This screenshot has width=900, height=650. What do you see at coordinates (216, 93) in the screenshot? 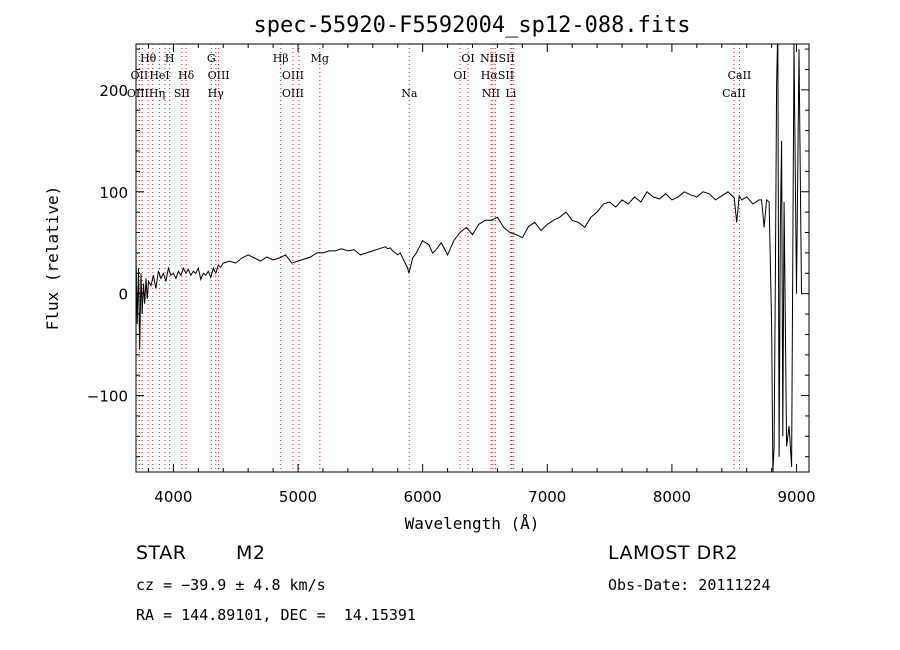
I see `marker-label: Hγ` at bounding box center [216, 93].